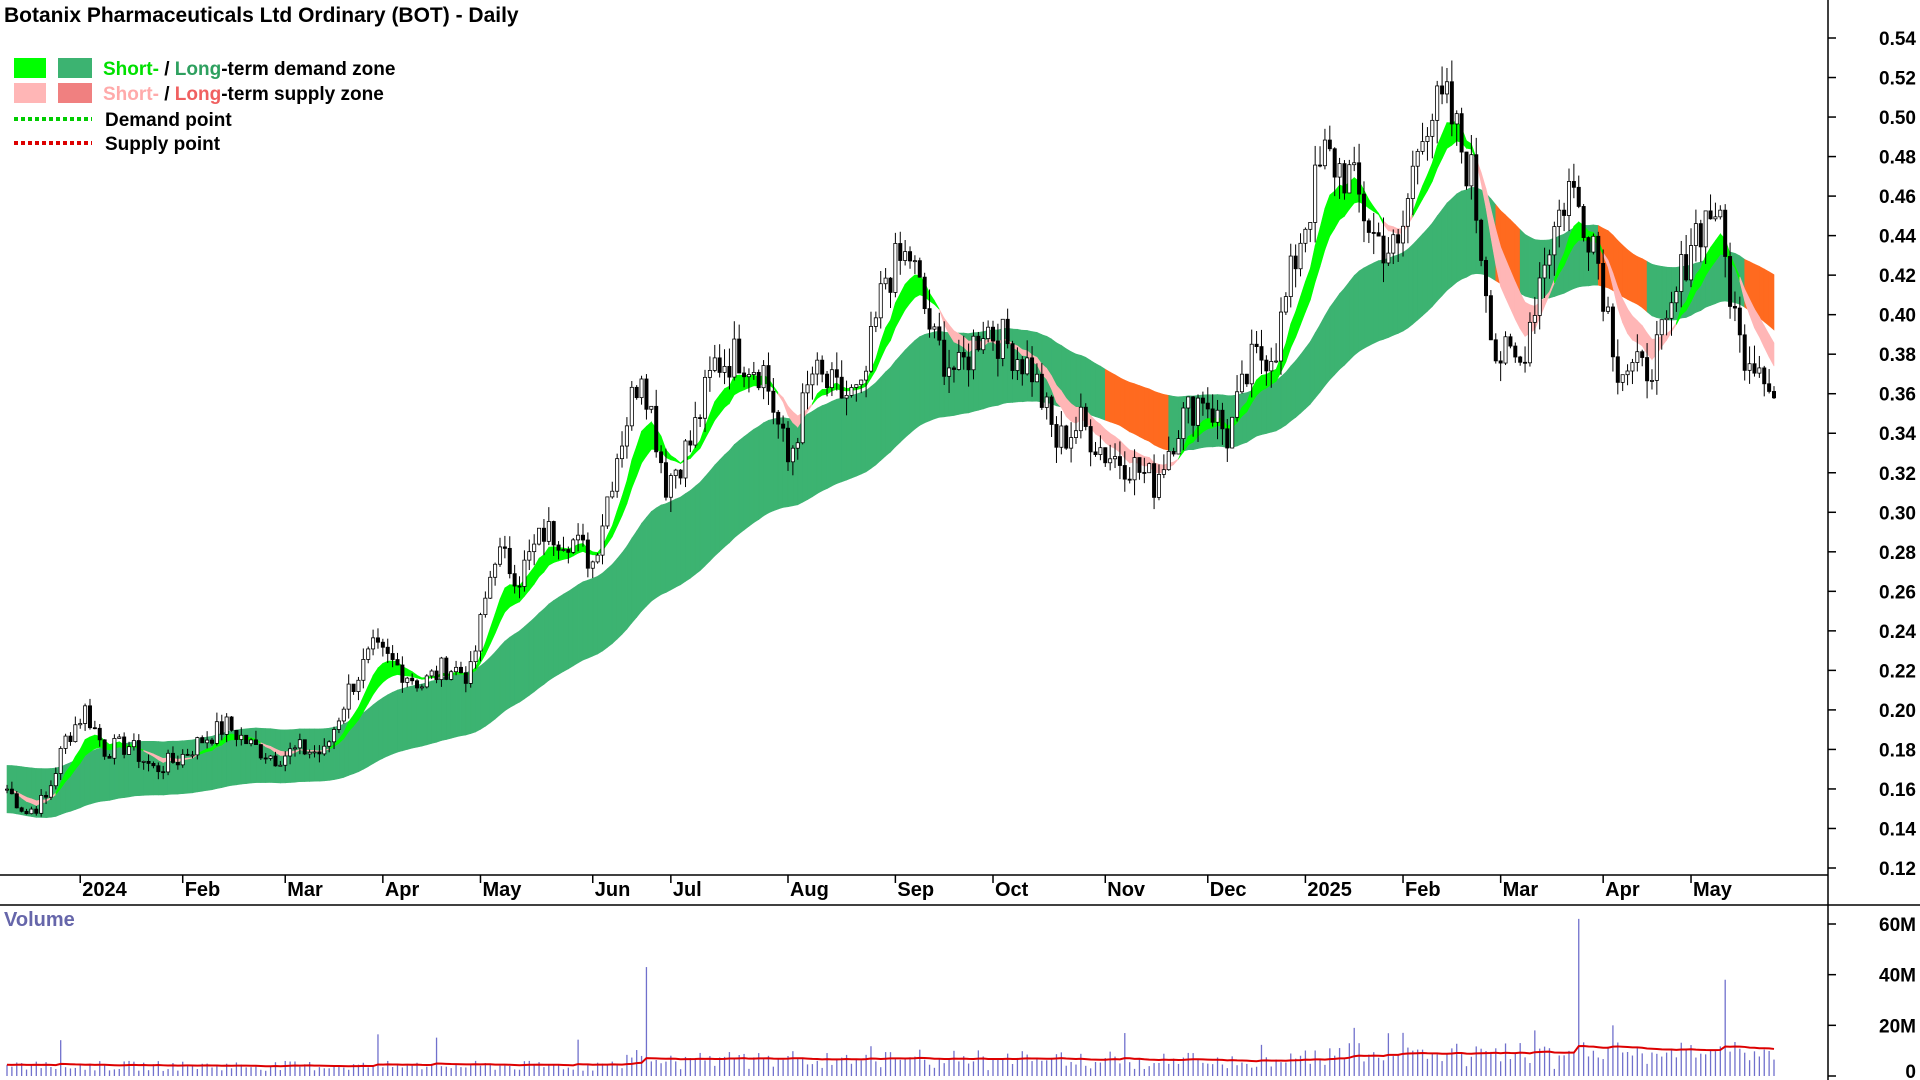 Image resolution: width=1920 pixels, height=1080 pixels. What do you see at coordinates (1897, 395) in the screenshot?
I see `price-tick-label: 0.36` at bounding box center [1897, 395].